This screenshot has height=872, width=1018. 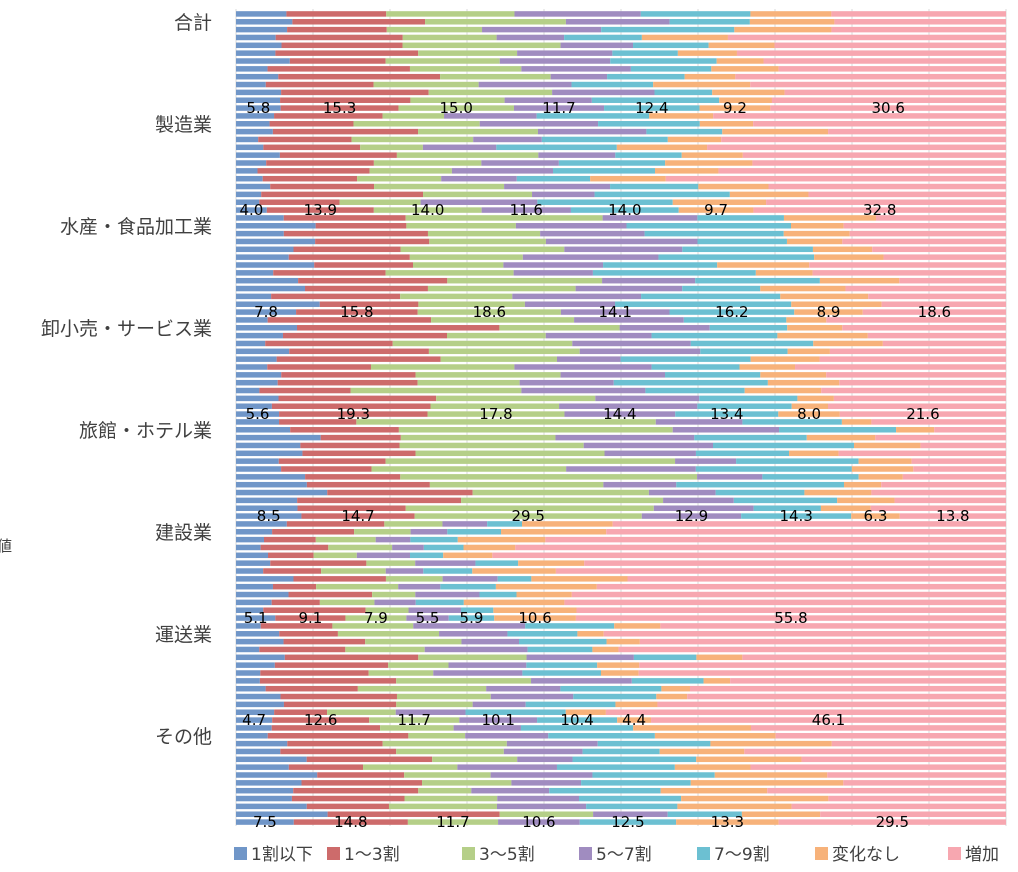 What do you see at coordinates (372, 855) in the screenshot?
I see `legend-label: 1〜3割` at bounding box center [372, 855].